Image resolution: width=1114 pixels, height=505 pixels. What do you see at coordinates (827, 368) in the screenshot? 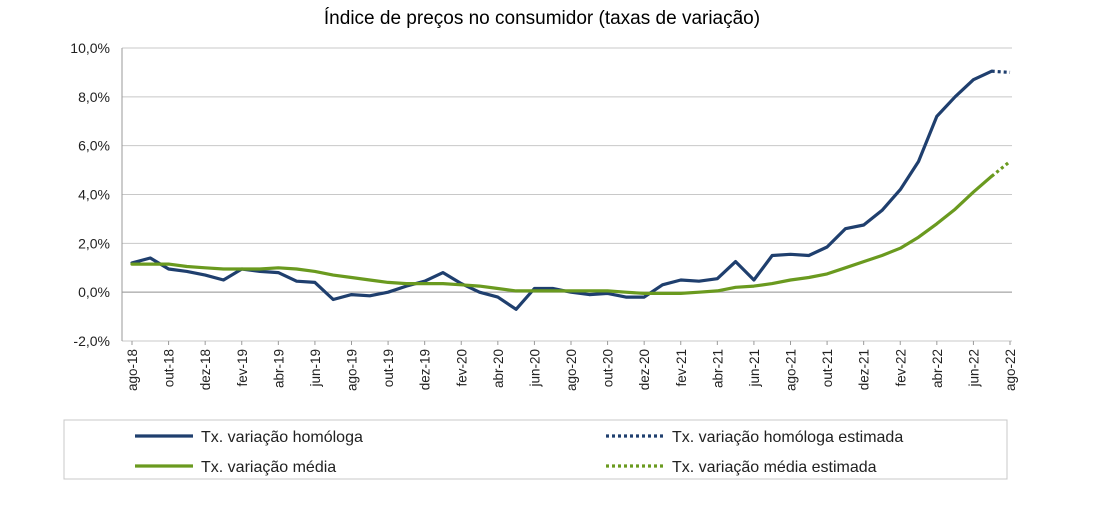
I see `x-tick-label: out-21` at bounding box center [827, 368].